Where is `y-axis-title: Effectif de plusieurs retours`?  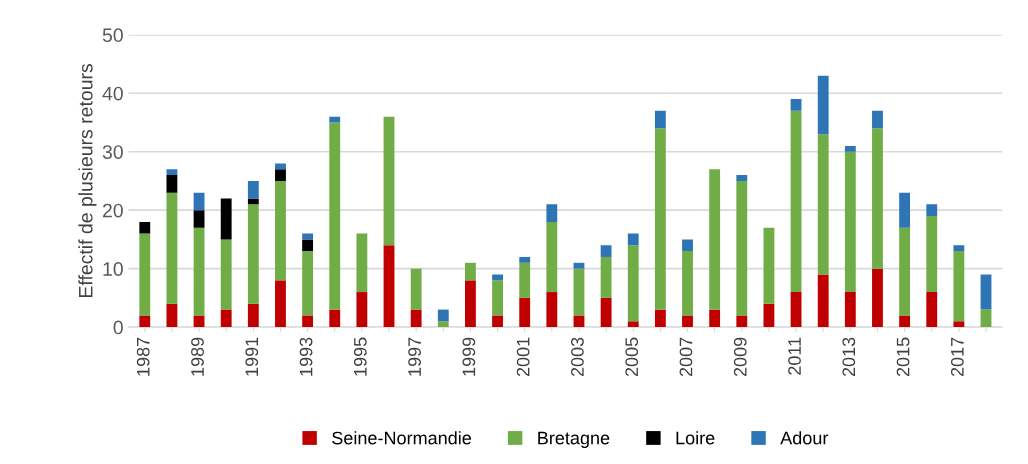 y-axis-title: Effectif de plusieurs retours is located at coordinates (87, 180).